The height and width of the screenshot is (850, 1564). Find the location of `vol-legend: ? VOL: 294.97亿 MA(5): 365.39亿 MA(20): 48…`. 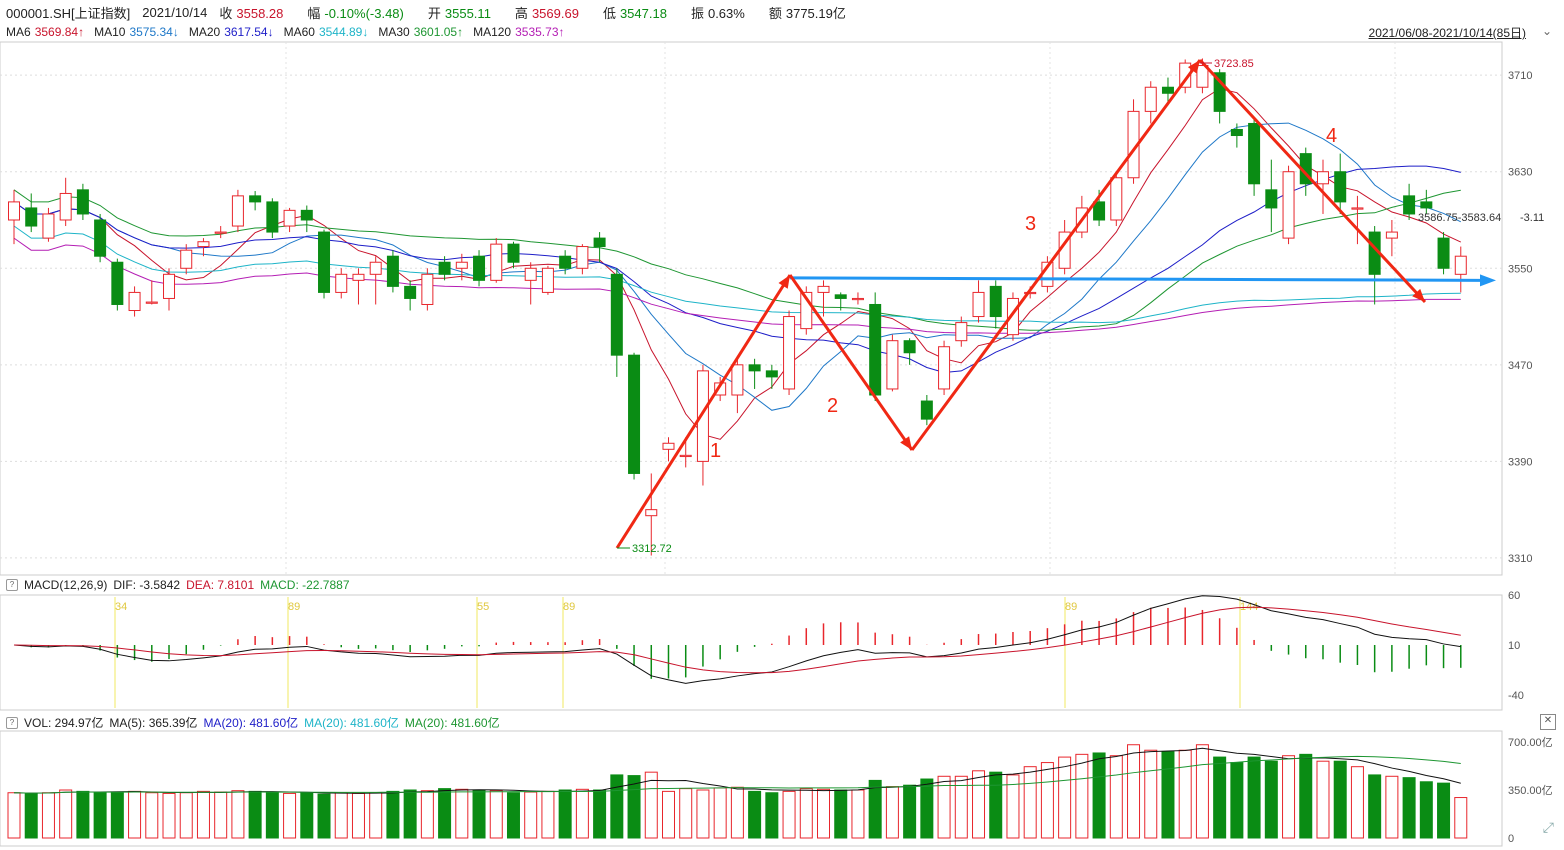

vol-legend: ? VOL: 294.97亿 MA(5): 365.39亿 MA(20): 48… is located at coordinates (256, 722).